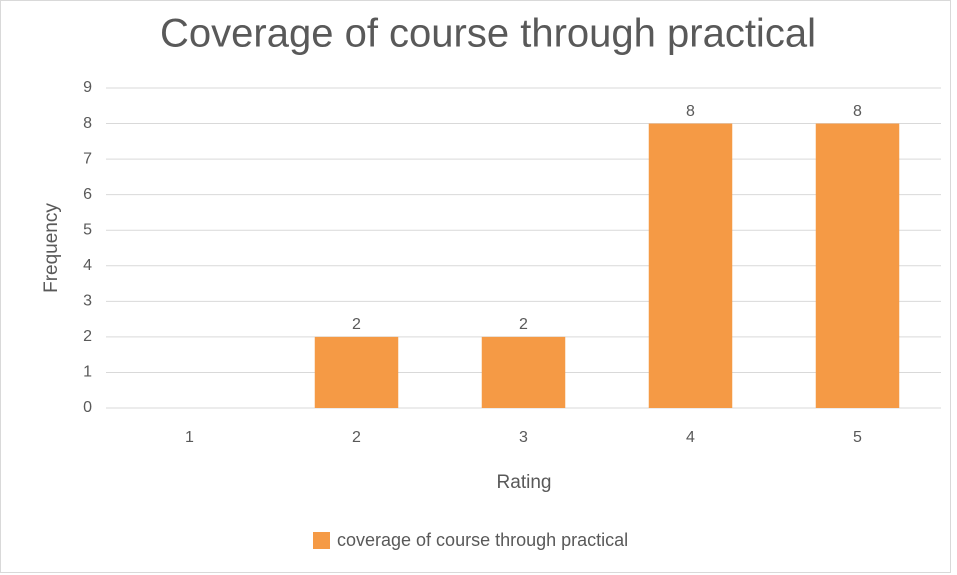  Describe the element at coordinates (523, 437) in the screenshot. I see `x-tick-label: 3` at that location.